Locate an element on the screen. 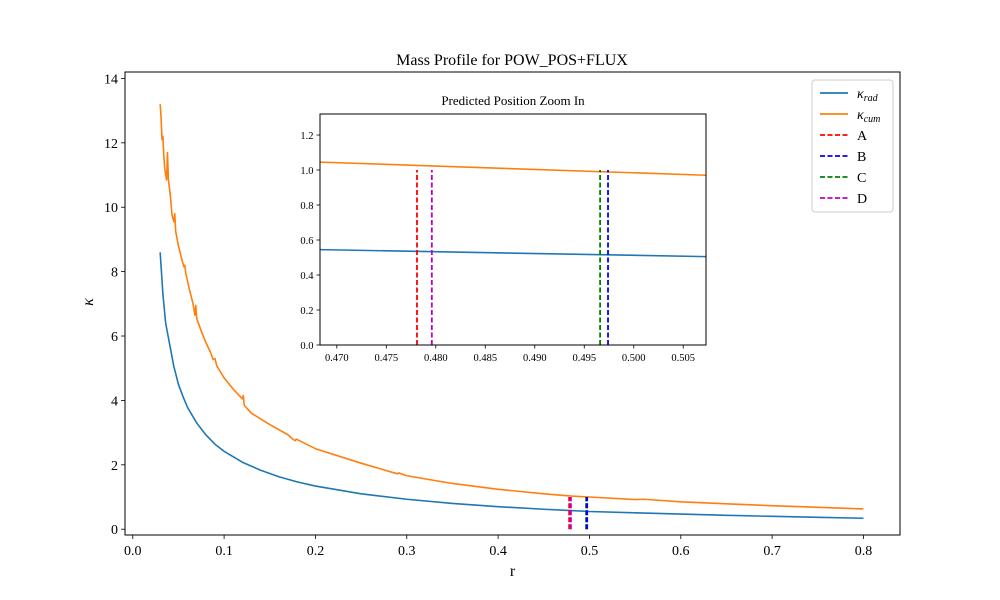 This screenshot has width=1000, height=600. legend-label-rad: κrad is located at coordinates (868, 95).